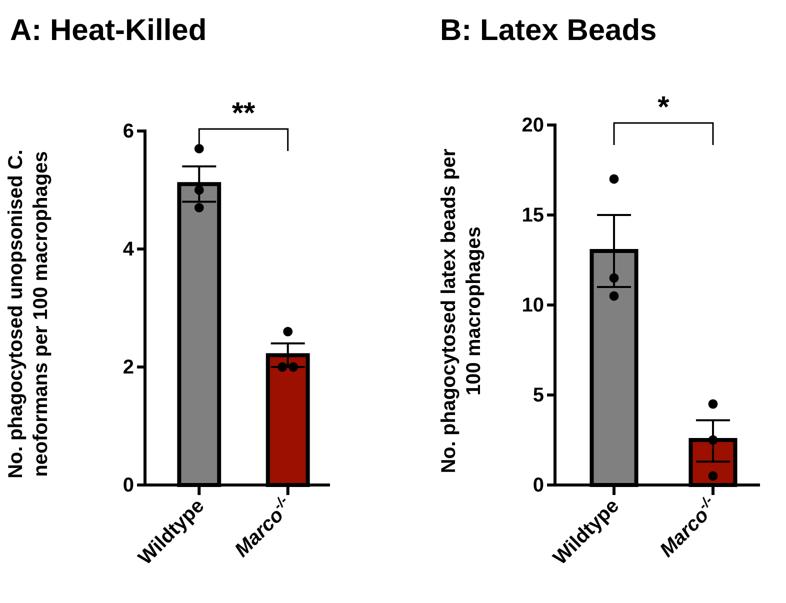 This screenshot has width=786, height=603. I want to click on y-axis-title: No. phagocytosed unopsonised C. neoformans per 100 macrophages, so click(28, 314).